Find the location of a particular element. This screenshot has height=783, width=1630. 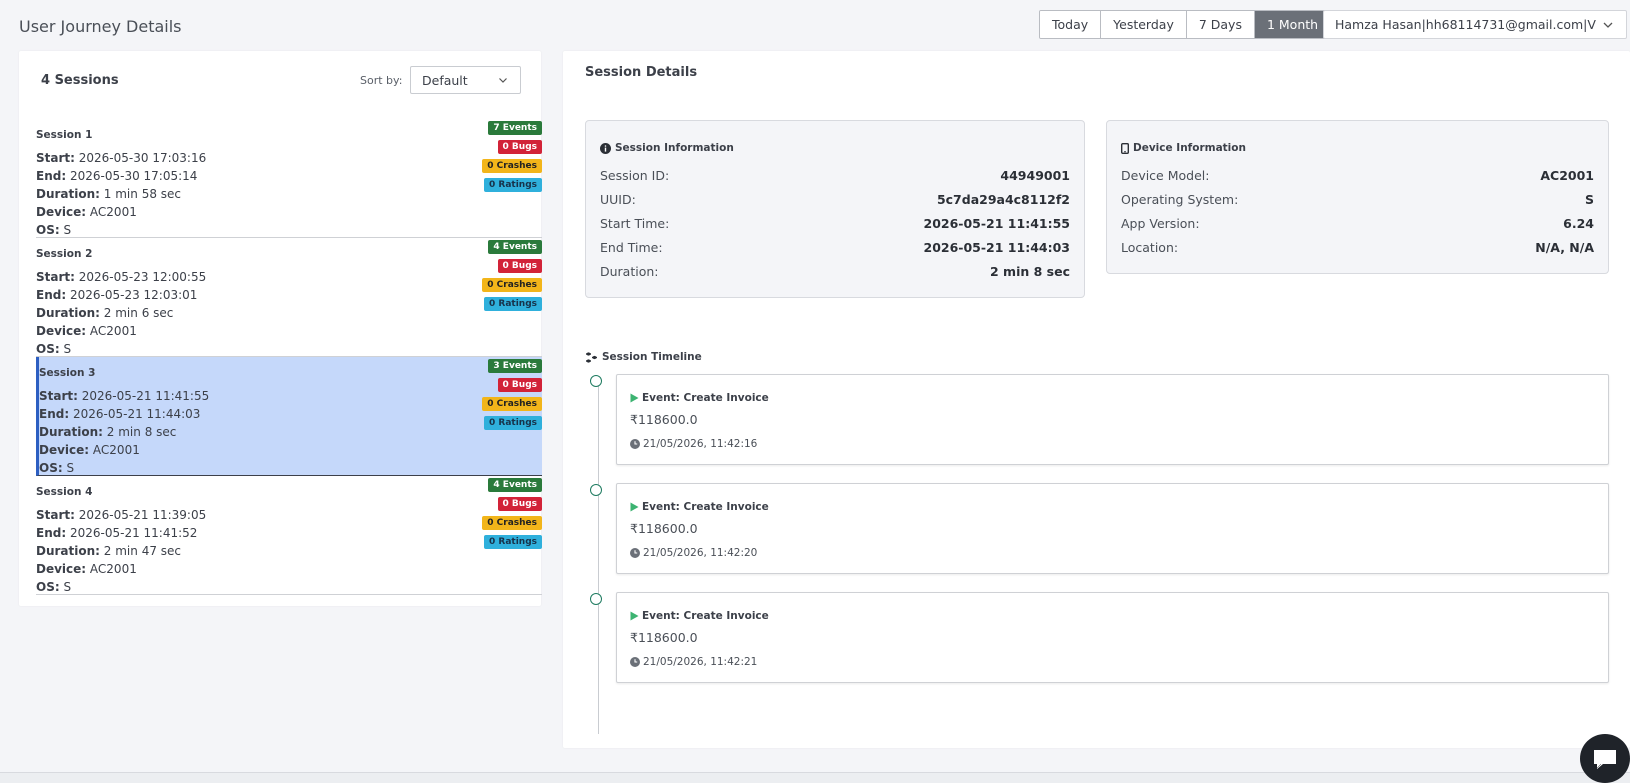

info-row-uuid: UUID: 5c7da29a4c8112f2 is located at coordinates (835, 199).